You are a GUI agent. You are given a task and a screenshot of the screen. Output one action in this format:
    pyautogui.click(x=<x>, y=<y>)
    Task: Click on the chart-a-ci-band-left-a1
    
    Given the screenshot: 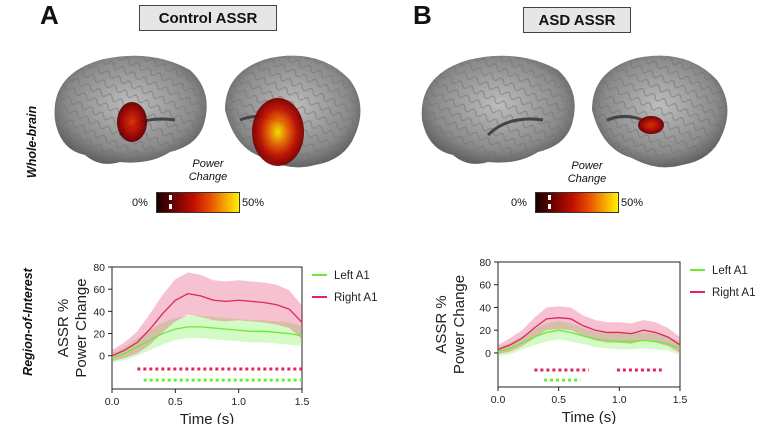 What is the action you would take?
    pyautogui.click(x=207, y=339)
    